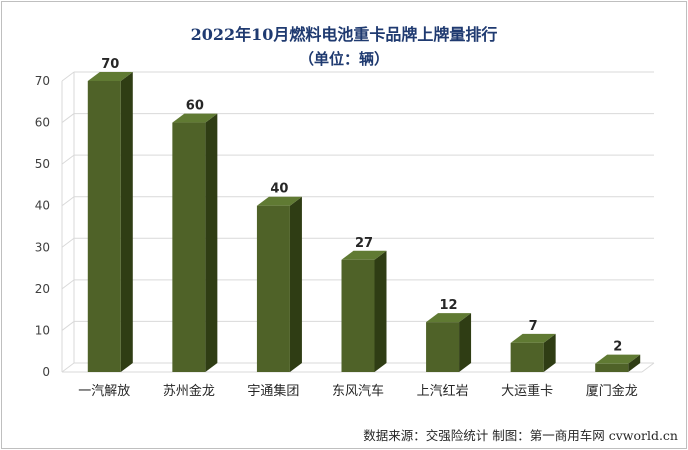  What do you see at coordinates (443, 391) in the screenshot?
I see `x-tick-label: 上汽红岩` at bounding box center [443, 391].